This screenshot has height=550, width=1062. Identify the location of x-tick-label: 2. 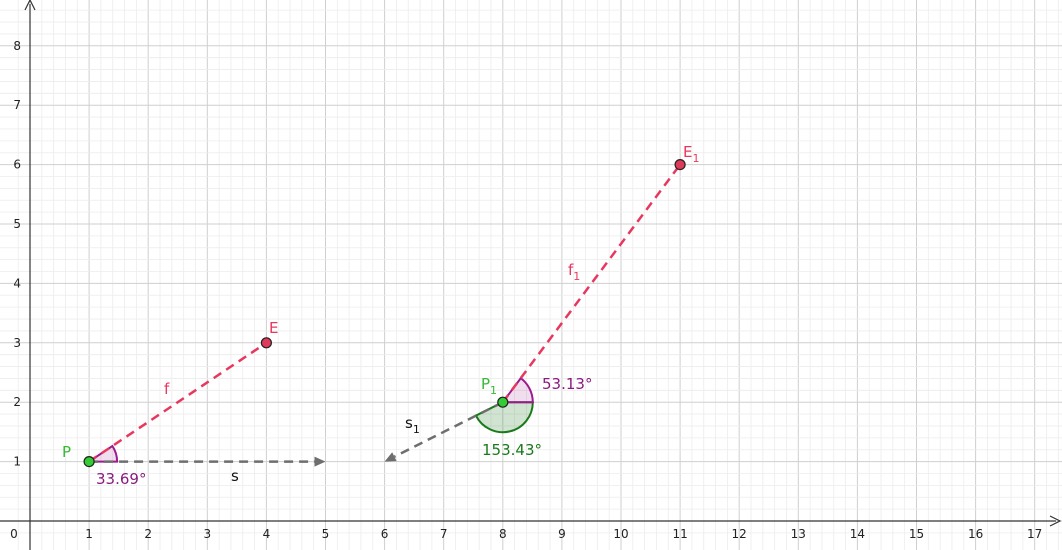
(148, 534).